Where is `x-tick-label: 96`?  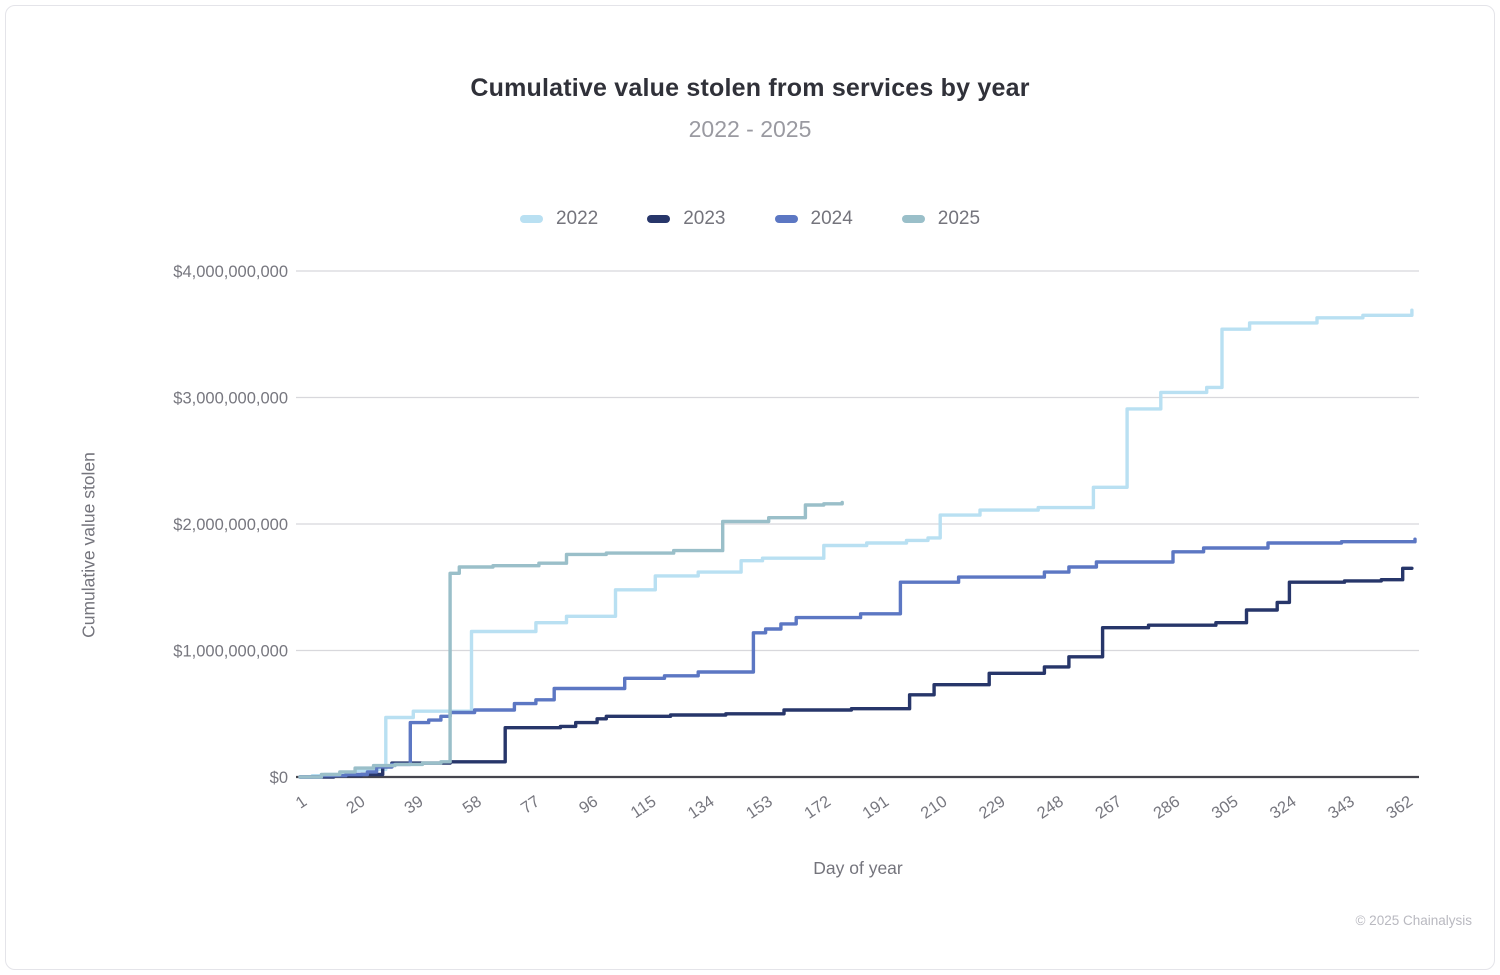 x-tick-label: 96 is located at coordinates (588, 804).